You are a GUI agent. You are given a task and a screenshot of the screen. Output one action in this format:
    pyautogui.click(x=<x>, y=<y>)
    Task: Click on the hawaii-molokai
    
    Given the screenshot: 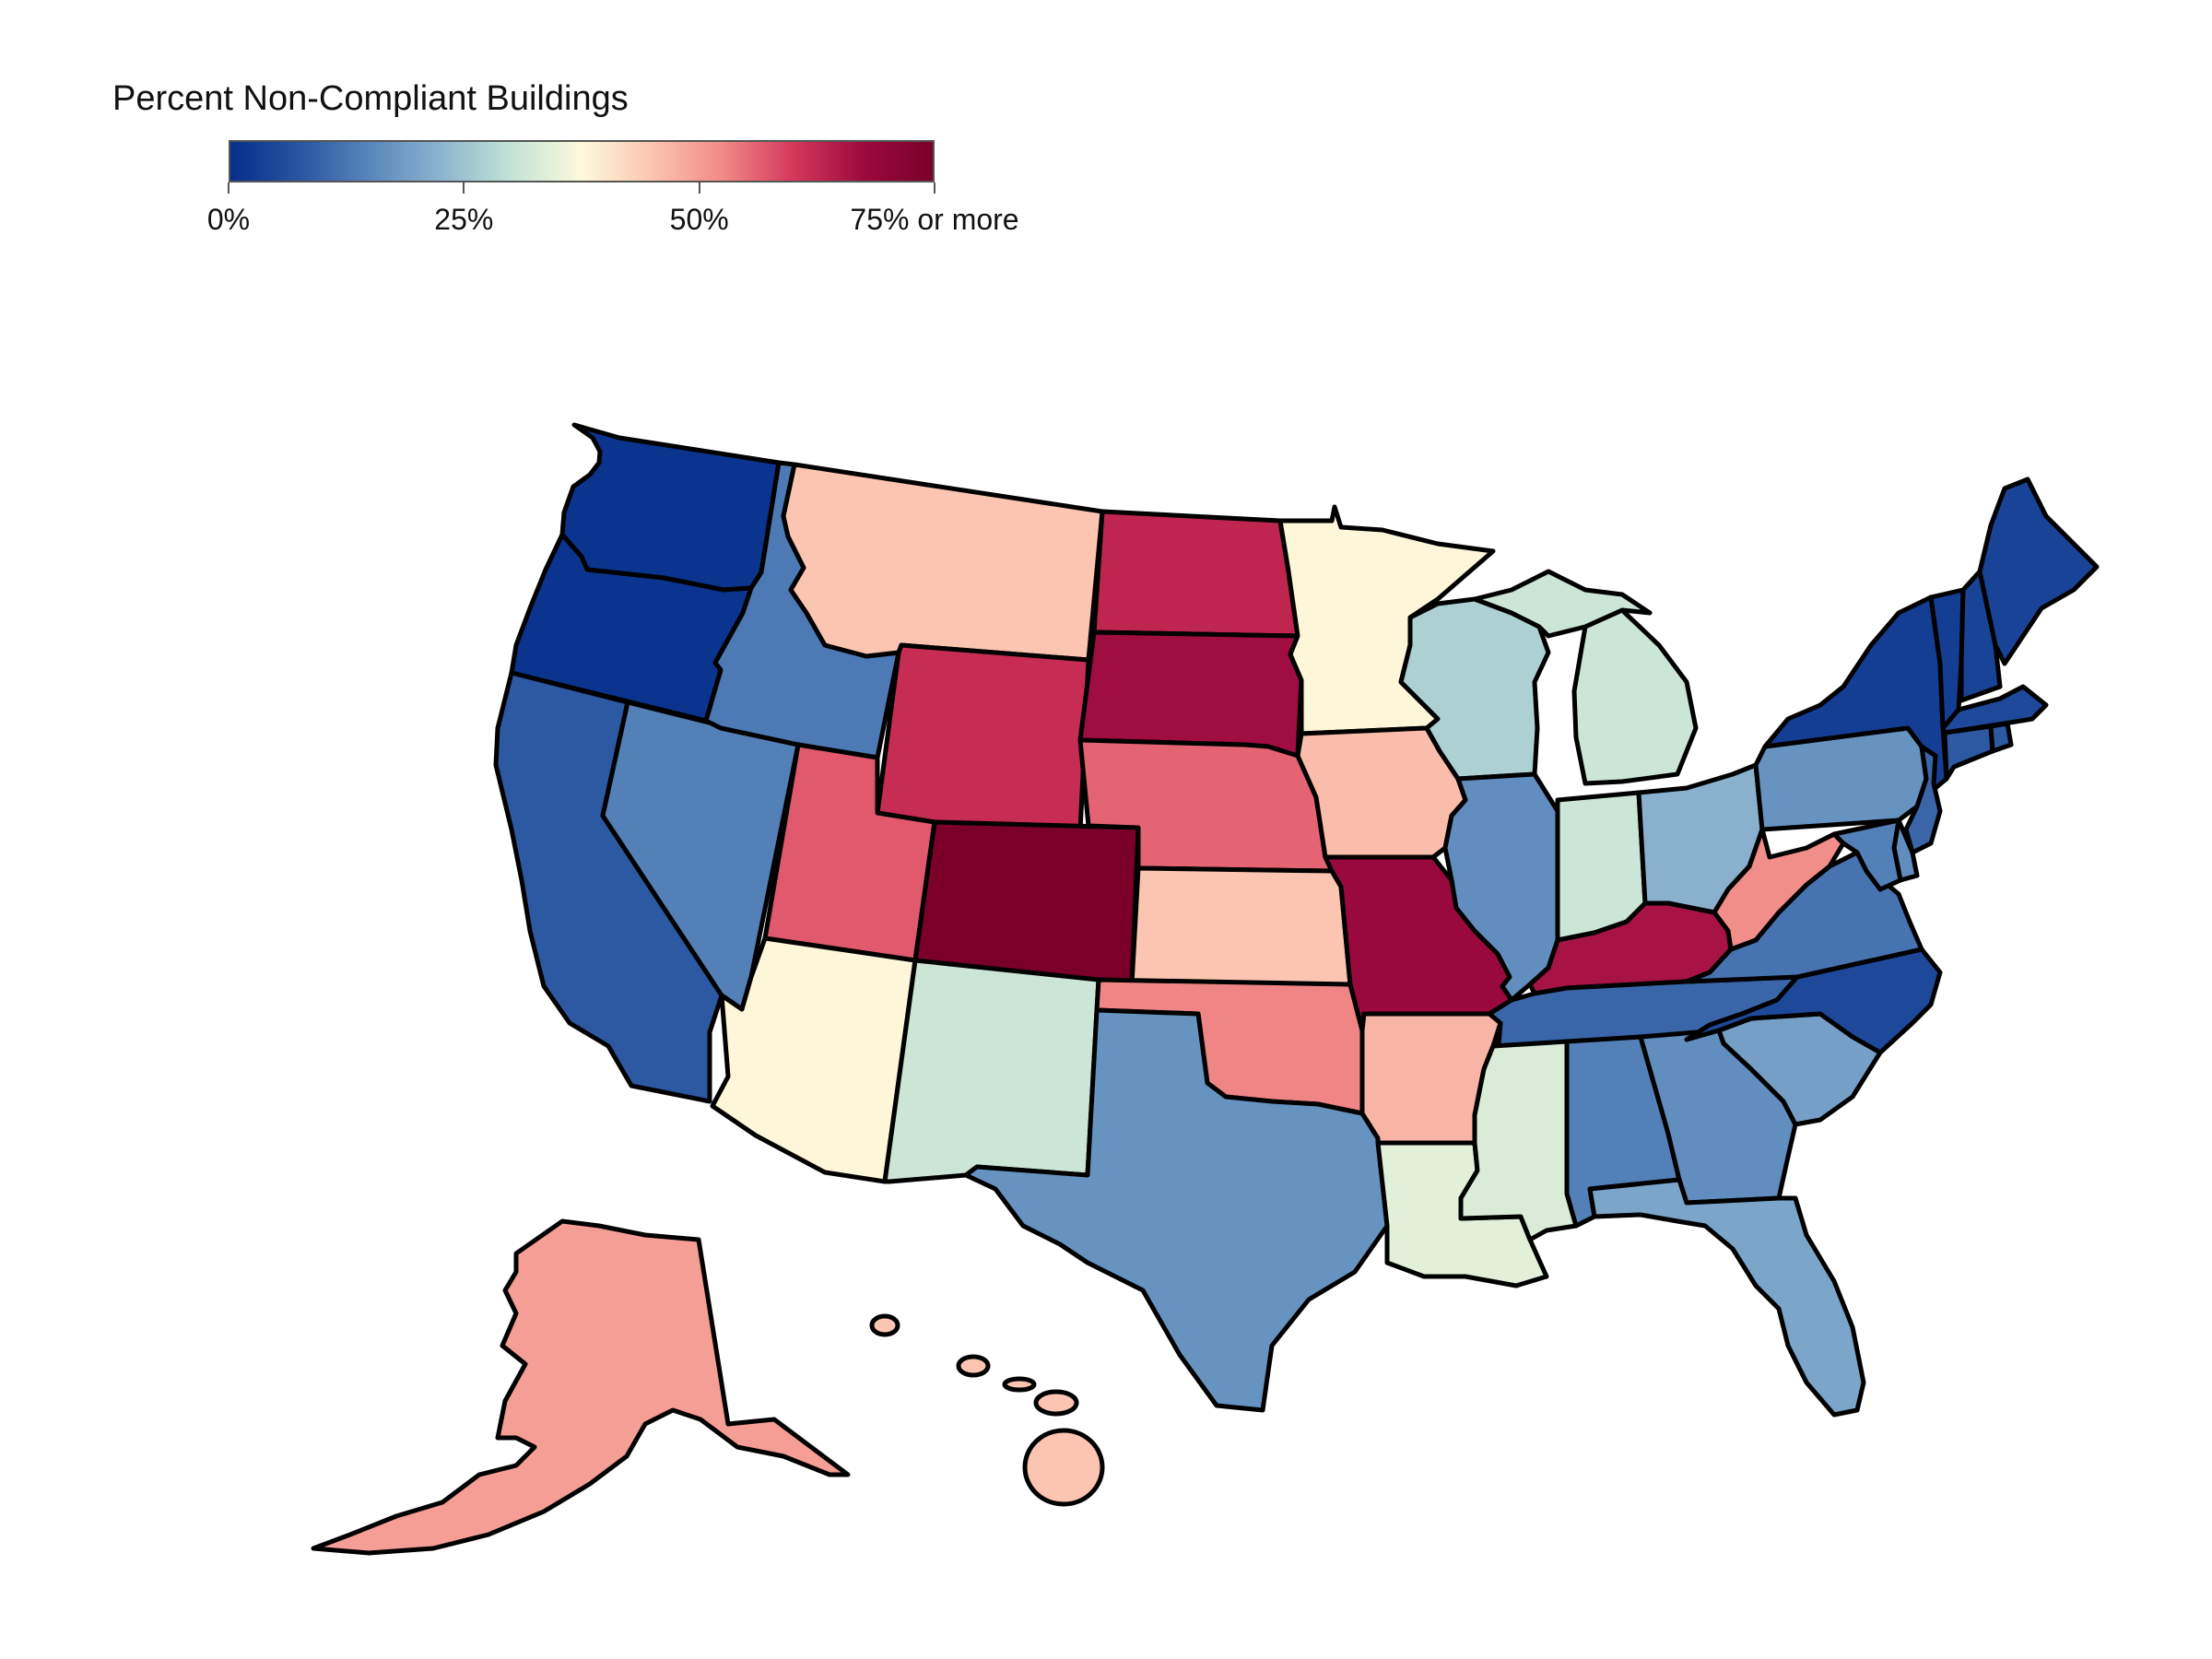 What is the action you would take?
    pyautogui.click(x=1019, y=1384)
    